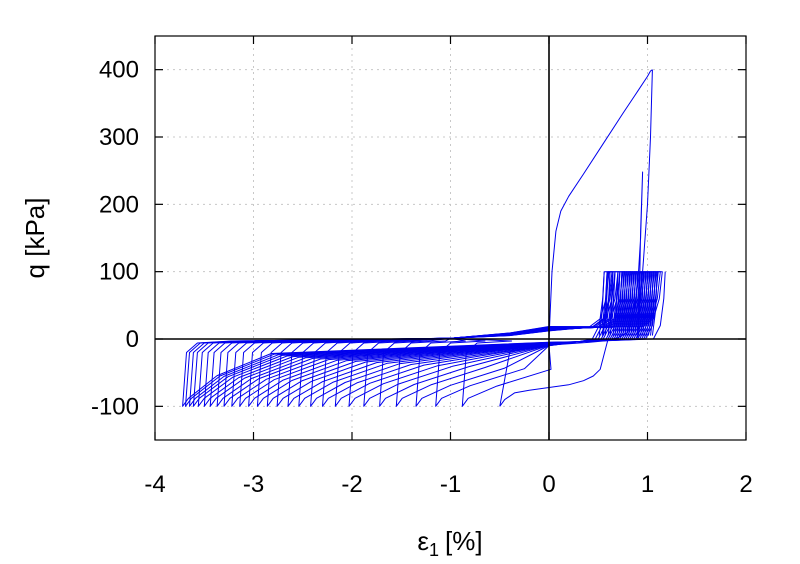 This screenshot has height=564, width=800. I want to click on y-tick-label: 300, so click(119, 137).